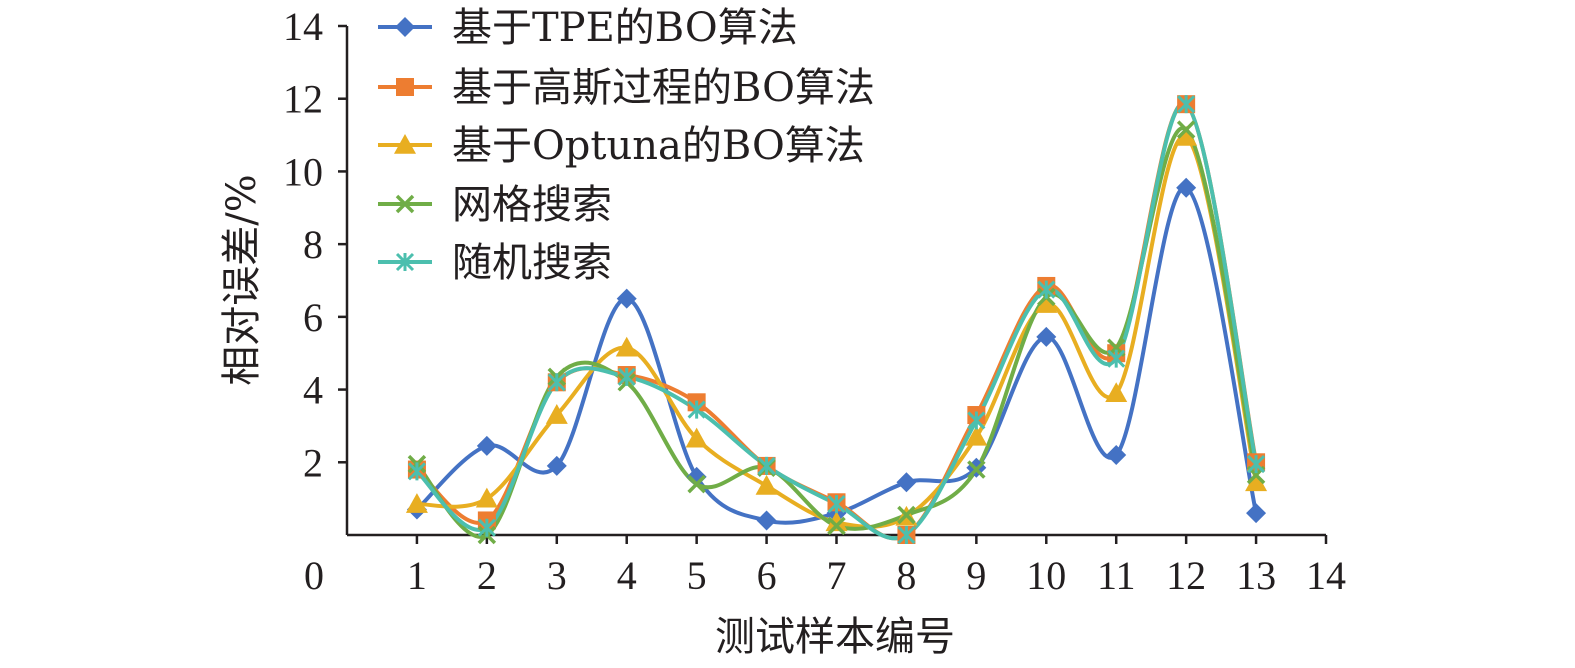 Image resolution: width=1575 pixels, height=668 pixels. What do you see at coordinates (697, 575) in the screenshot?
I see `x-tick-label: 5` at bounding box center [697, 575].